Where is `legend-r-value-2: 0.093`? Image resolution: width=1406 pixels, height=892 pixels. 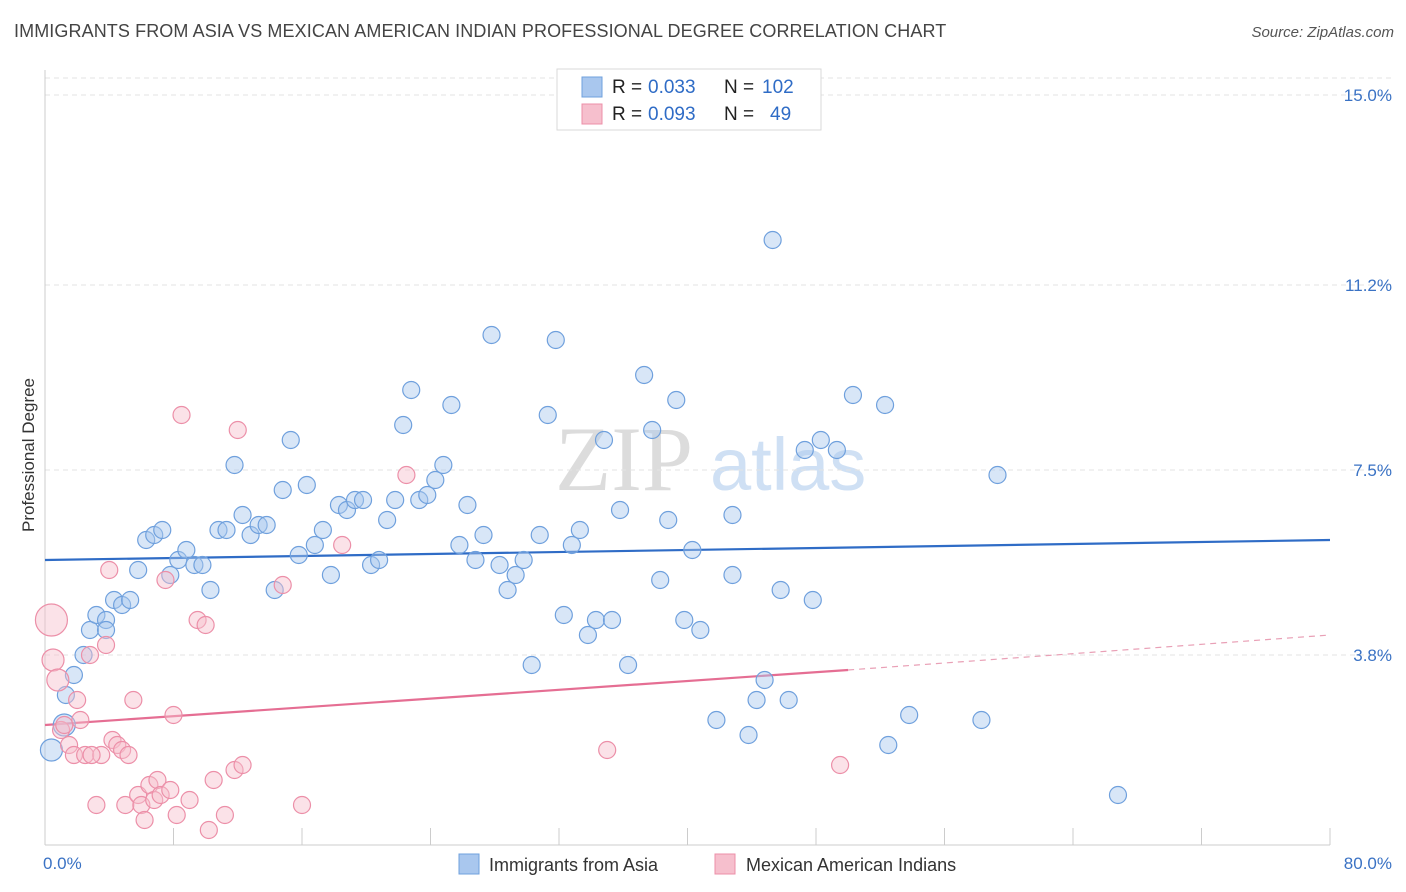
legend-r-value-2: 0.093 is located at coordinates (672, 114).